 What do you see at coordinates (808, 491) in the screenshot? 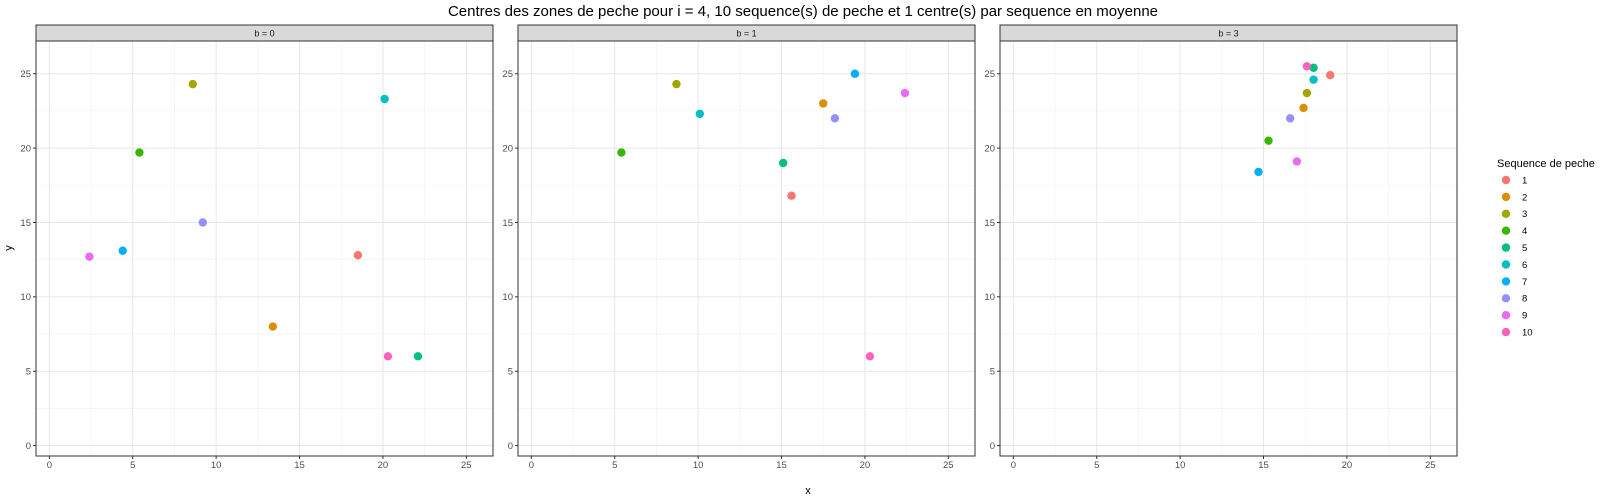
I see `x-axis-label: x` at bounding box center [808, 491].